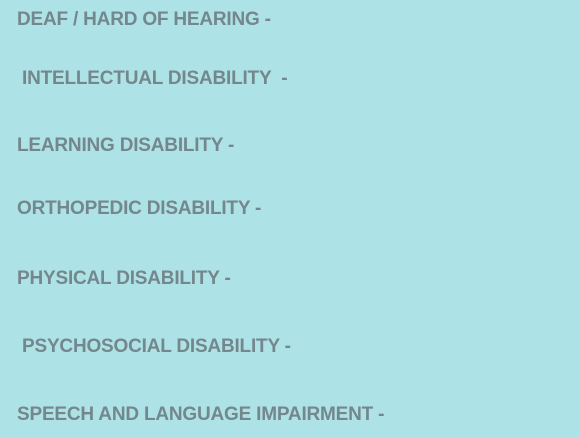 This screenshot has height=437, width=580. Describe the element at coordinates (124, 278) in the screenshot. I see `category-physical-disability: PHYSICAL DISABILITY -` at that location.